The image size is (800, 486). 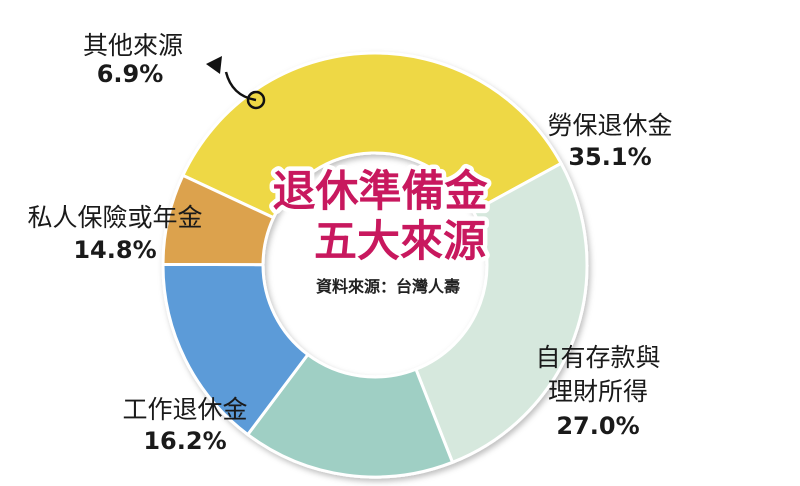 I want to click on slice-value-work-pension: 16.2%, so click(x=184, y=441).